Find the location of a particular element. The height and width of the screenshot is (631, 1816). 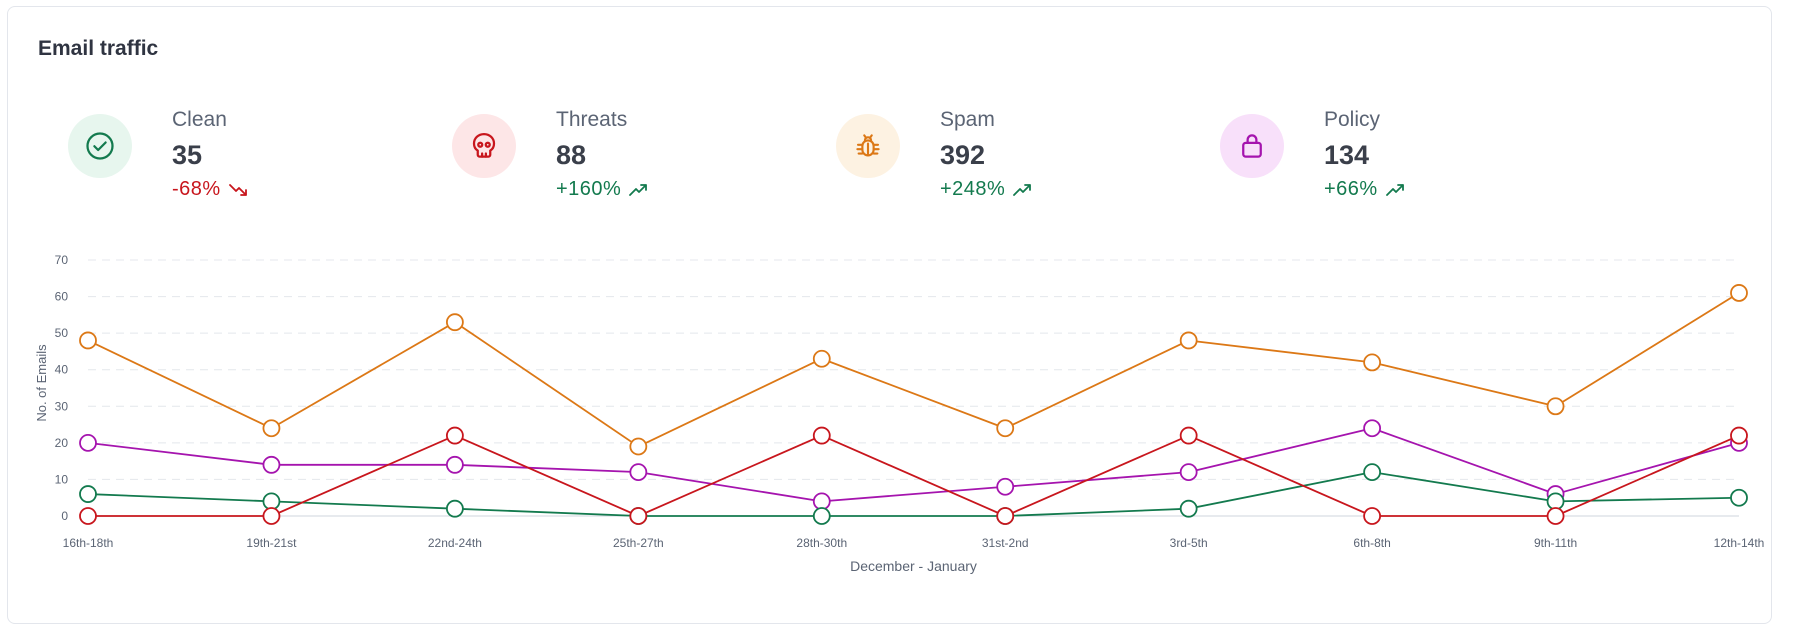

card-title: Email traffic is located at coordinates (98, 48).